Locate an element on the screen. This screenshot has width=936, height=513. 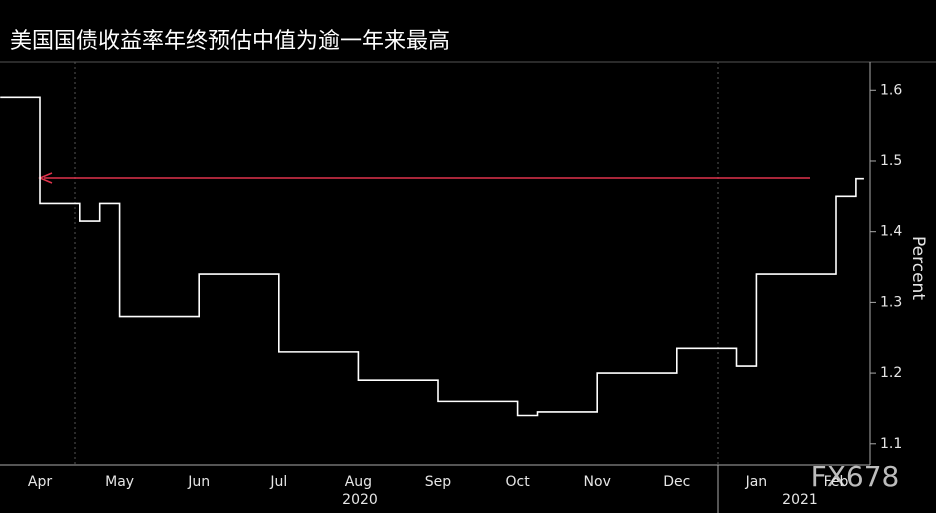
year-label: 2020 is located at coordinates (360, 500).